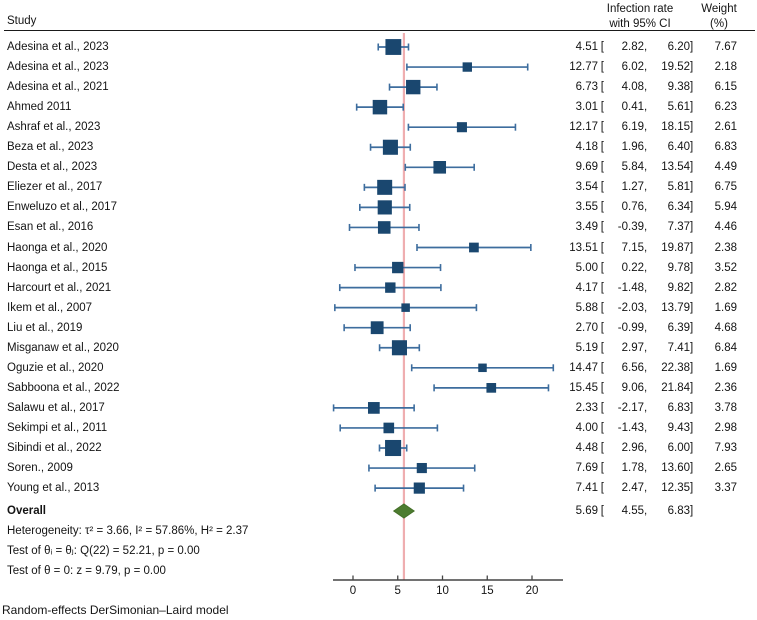 Image resolution: width=757 pixels, height=620 pixels. Describe the element at coordinates (640, 368) in the screenshot. I see `effect-value-row: 14.47[6.56, 22.38] 1.69` at that location.